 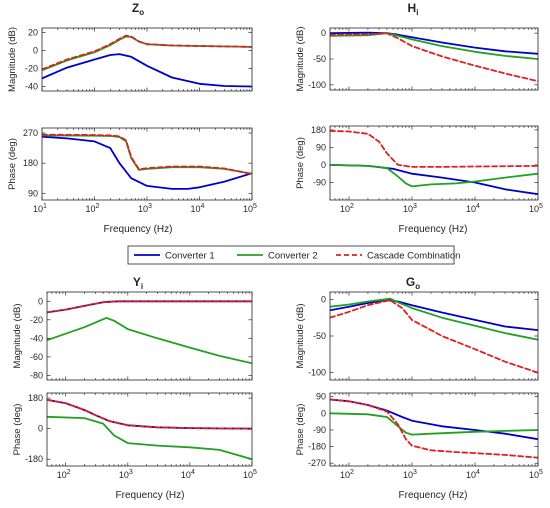 I want to click on x-tick-exponent: 4, so click(x=478, y=472).